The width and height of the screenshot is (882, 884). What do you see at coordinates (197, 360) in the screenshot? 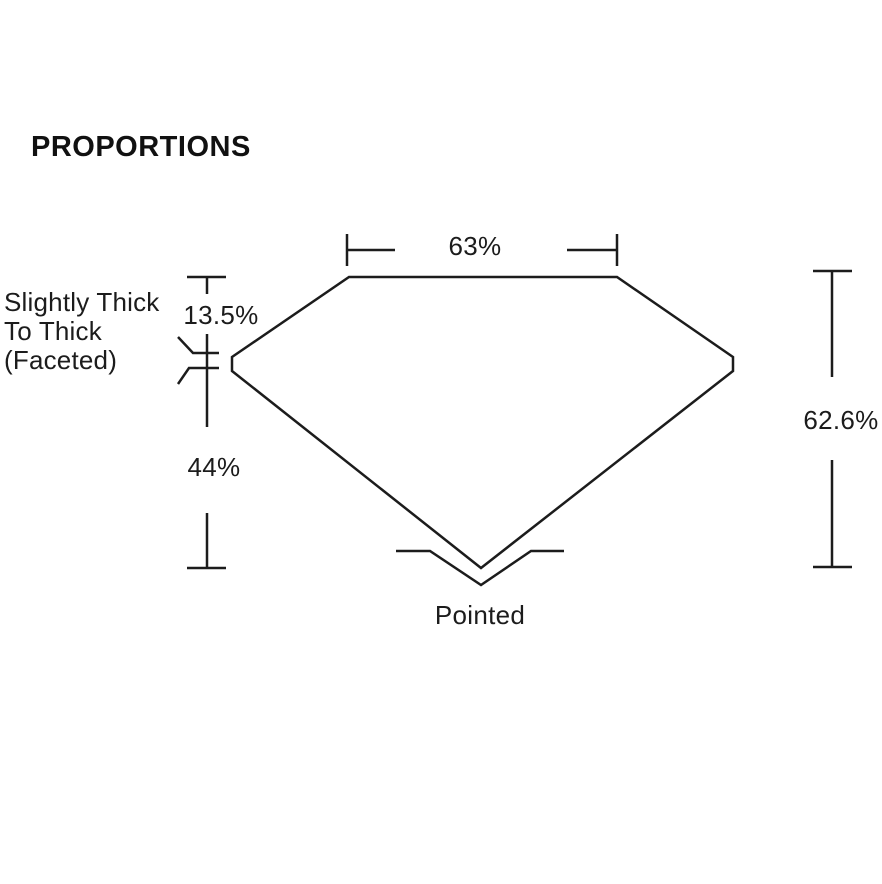
I see `girdle-callout-bracket` at bounding box center [197, 360].